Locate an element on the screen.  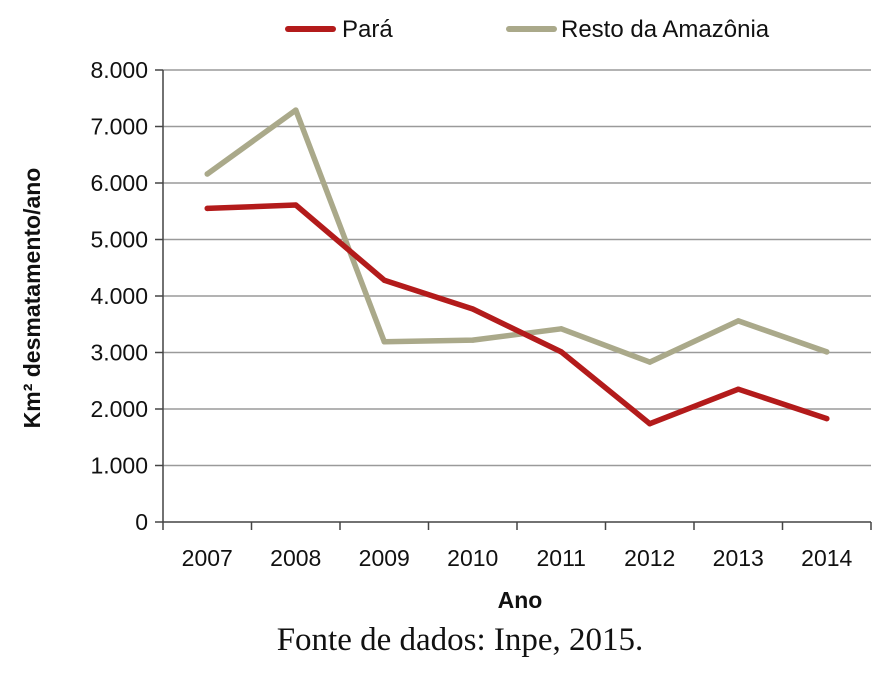
x-tick-label: 2010 is located at coordinates (472, 558).